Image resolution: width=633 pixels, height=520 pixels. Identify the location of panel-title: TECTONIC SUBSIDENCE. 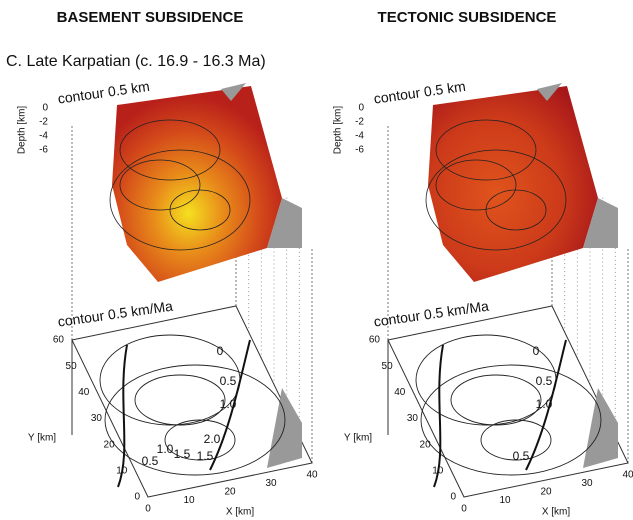
(467, 17).